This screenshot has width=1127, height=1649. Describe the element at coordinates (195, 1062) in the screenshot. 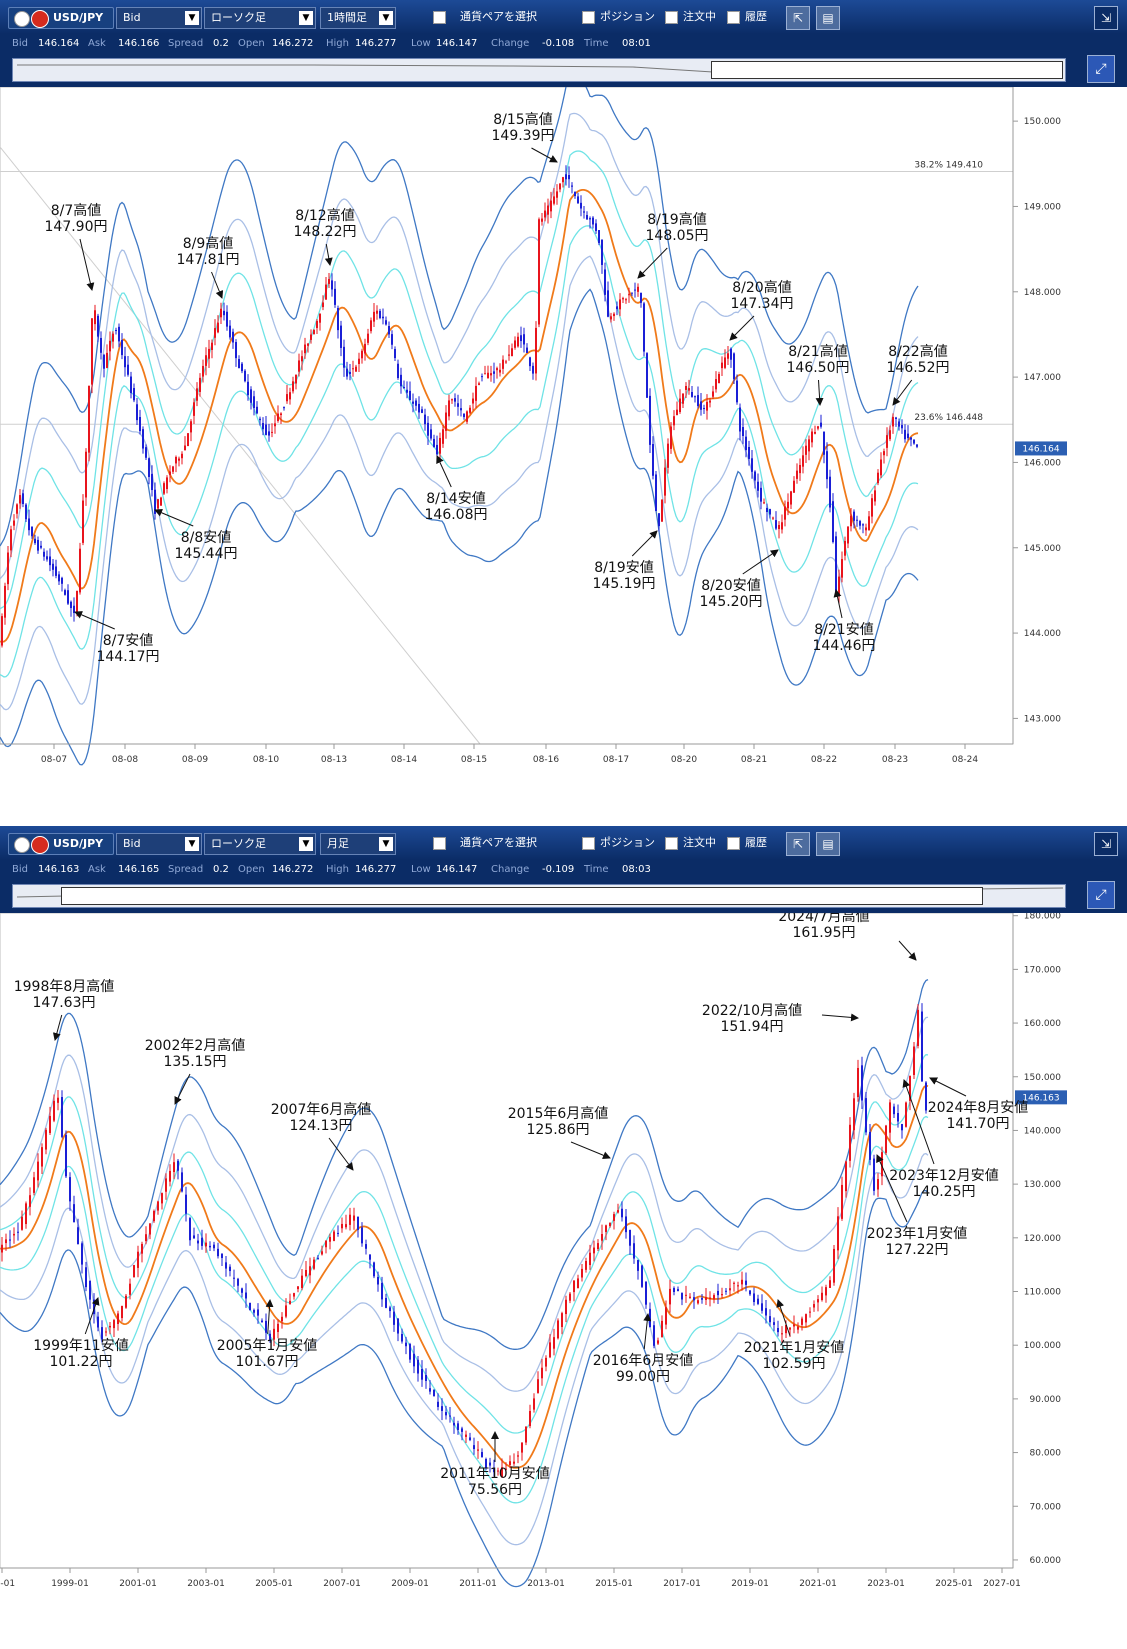

I see `annotation-value: 135.15円` at that location.